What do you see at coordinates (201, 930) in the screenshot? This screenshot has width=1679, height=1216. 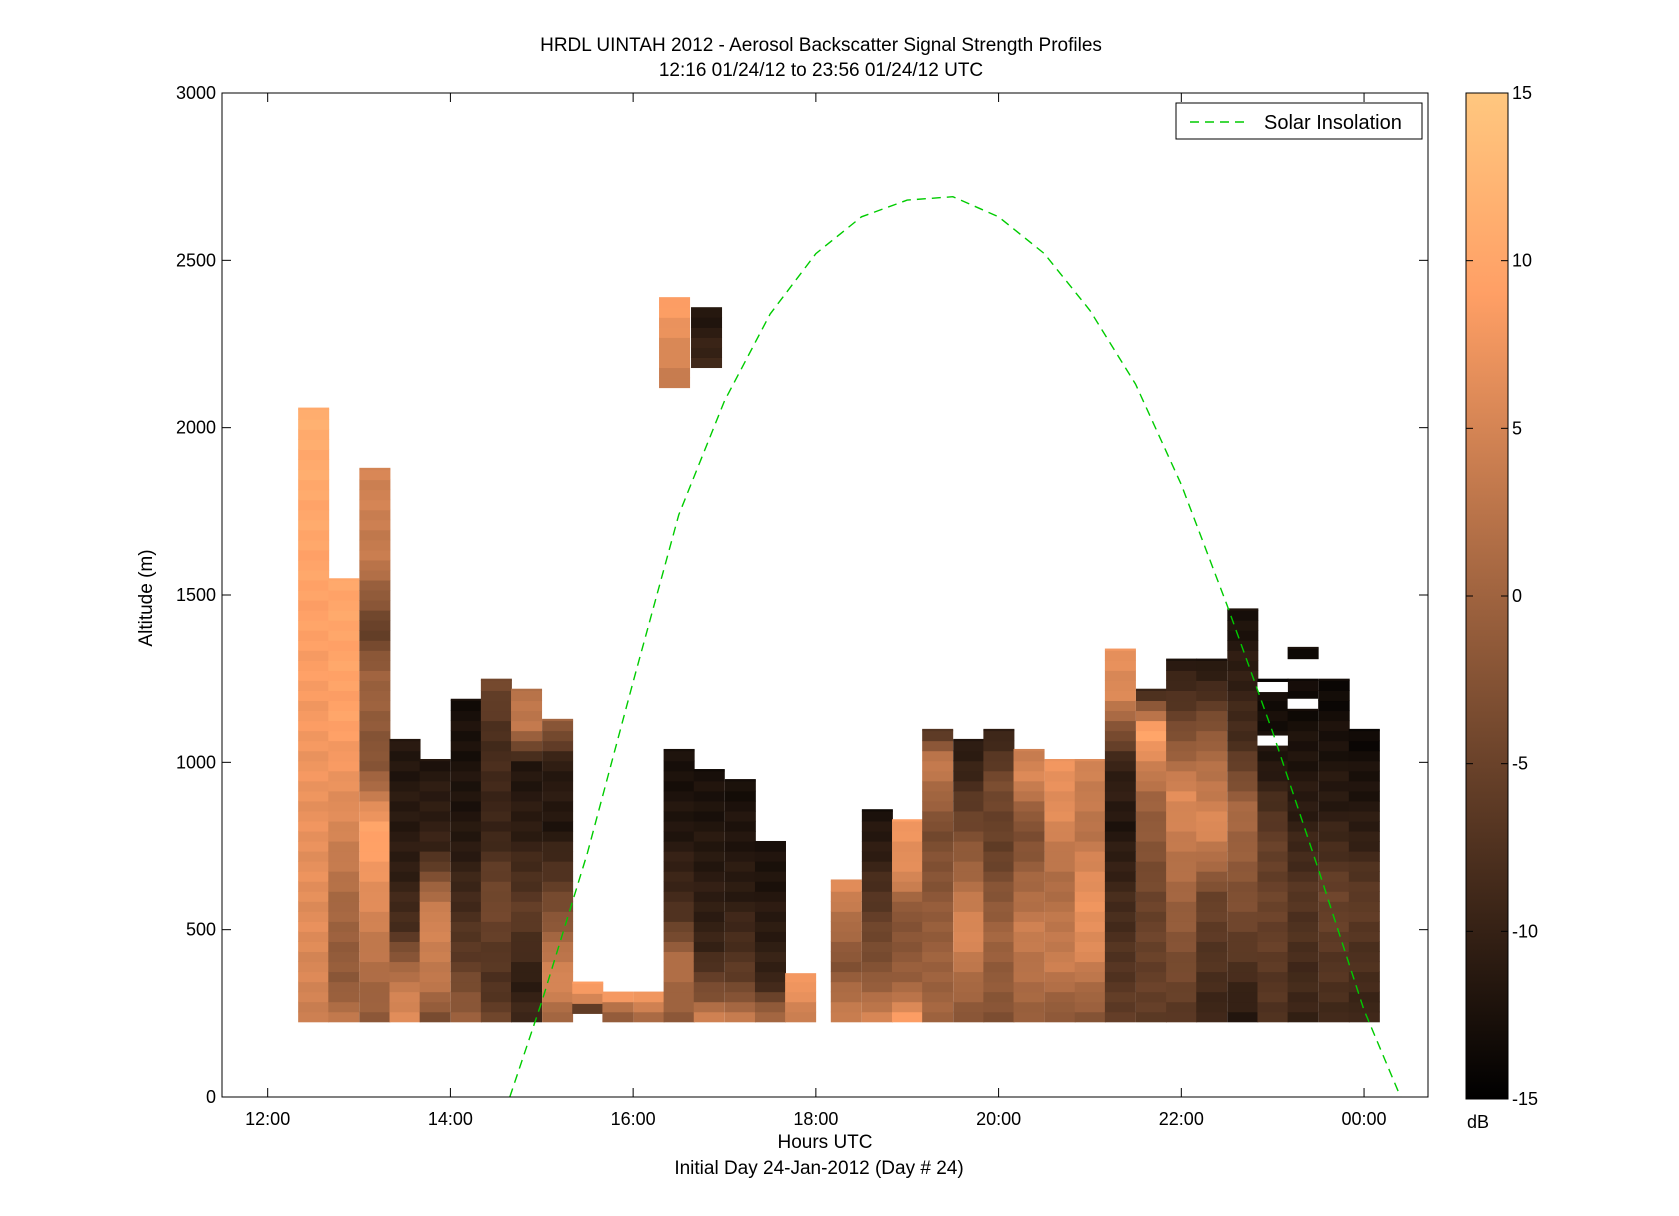 I see `y-tick-label: 500` at bounding box center [201, 930].